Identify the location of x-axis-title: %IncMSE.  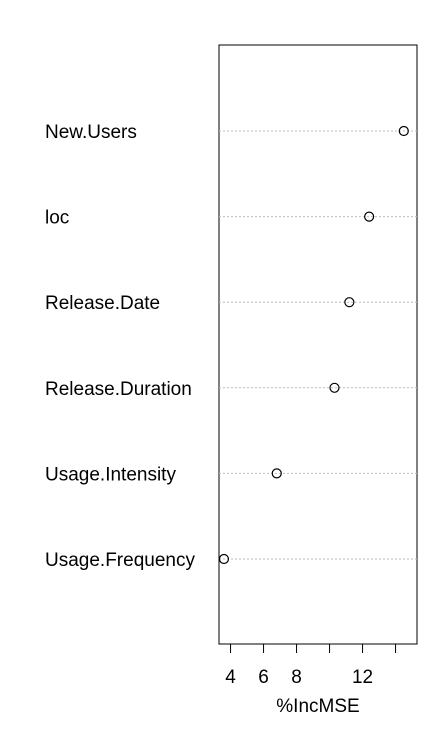
(317, 706).